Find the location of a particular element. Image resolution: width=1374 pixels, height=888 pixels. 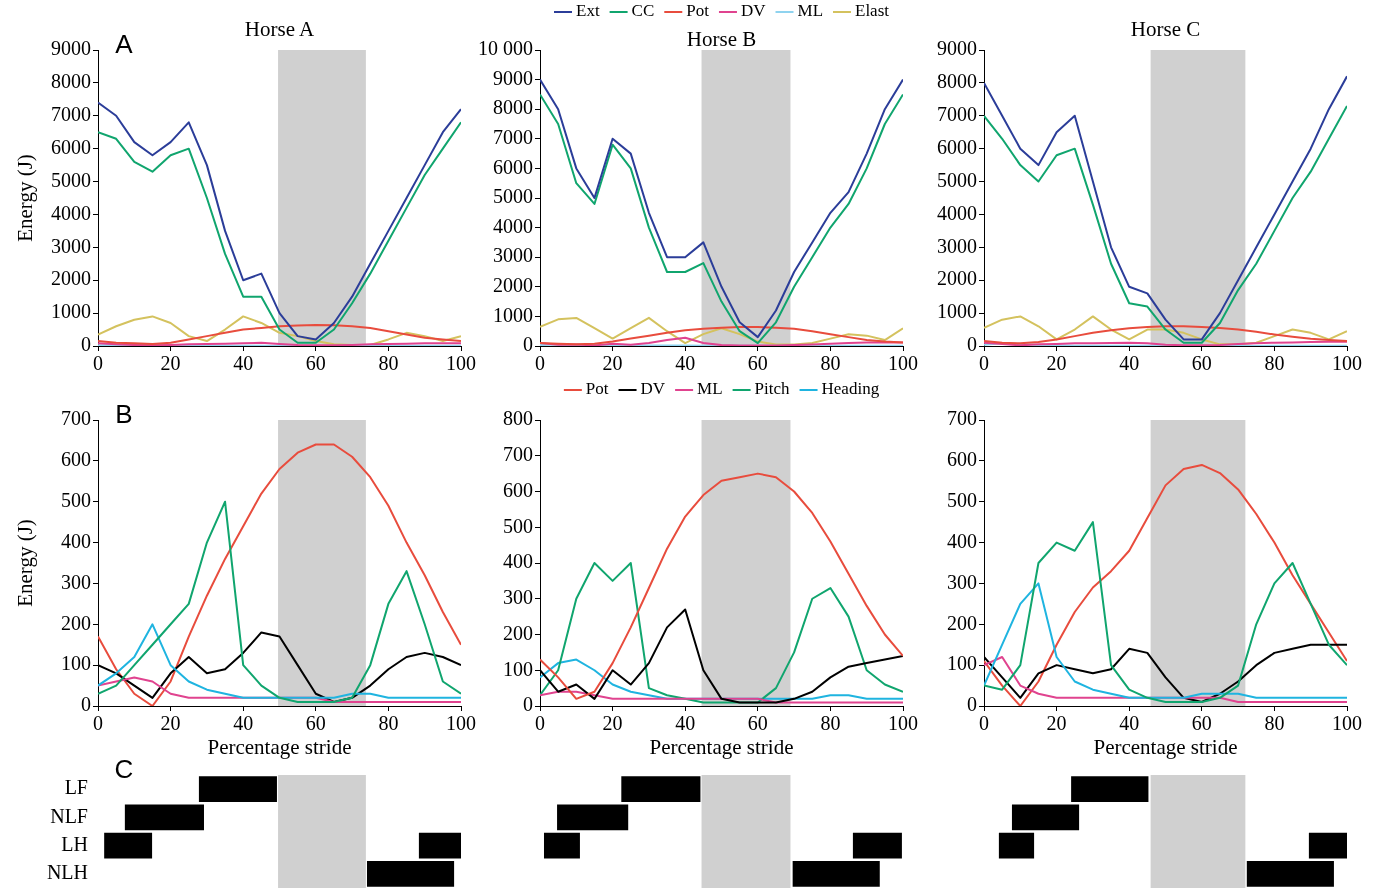

legend-label: Ext is located at coordinates (588, 11).